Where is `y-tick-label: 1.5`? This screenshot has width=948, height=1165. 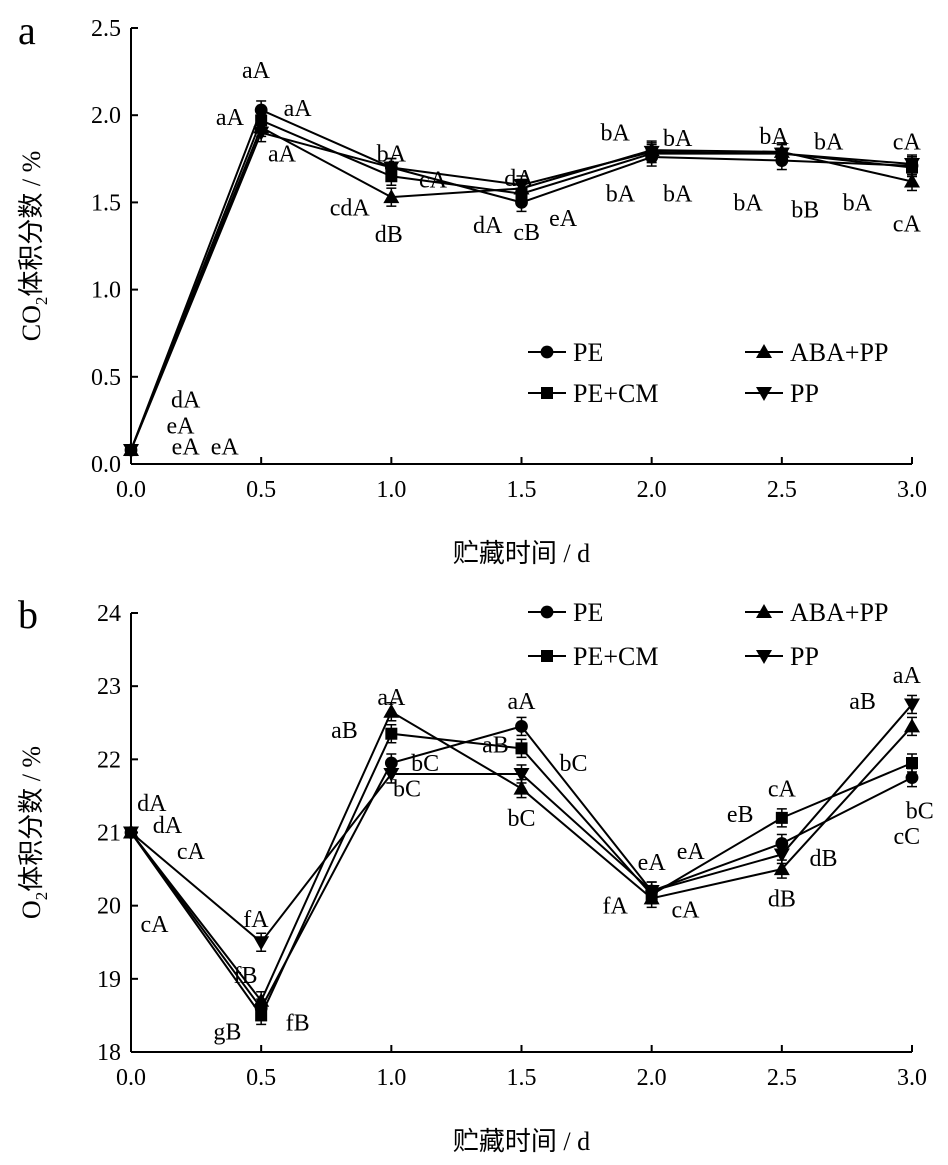 y-tick-label: 1.5 is located at coordinates (106, 203).